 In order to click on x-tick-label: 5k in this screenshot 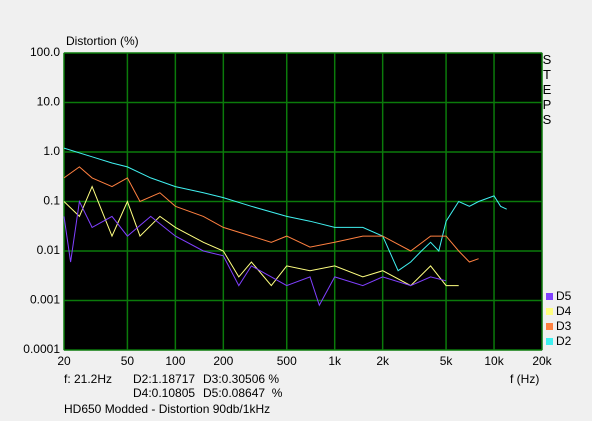, I will do `click(447, 361)`.